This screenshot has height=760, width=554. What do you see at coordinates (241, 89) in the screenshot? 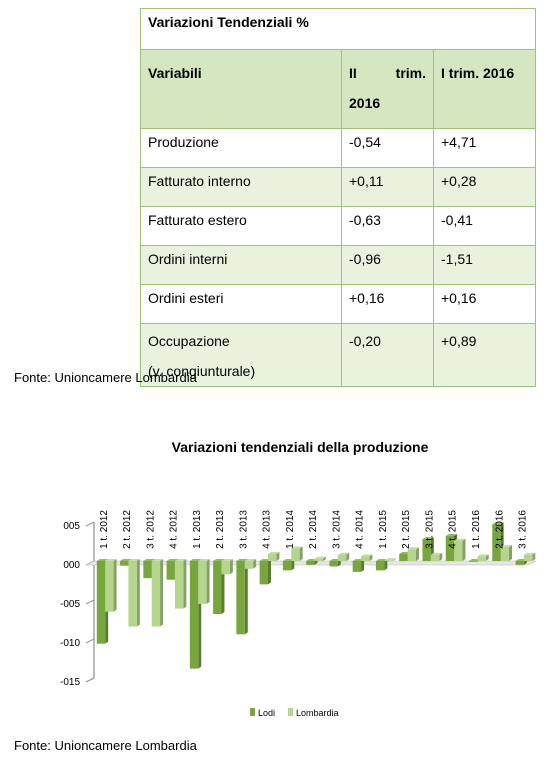
I see `header-variabili: Variabili` at bounding box center [241, 89].